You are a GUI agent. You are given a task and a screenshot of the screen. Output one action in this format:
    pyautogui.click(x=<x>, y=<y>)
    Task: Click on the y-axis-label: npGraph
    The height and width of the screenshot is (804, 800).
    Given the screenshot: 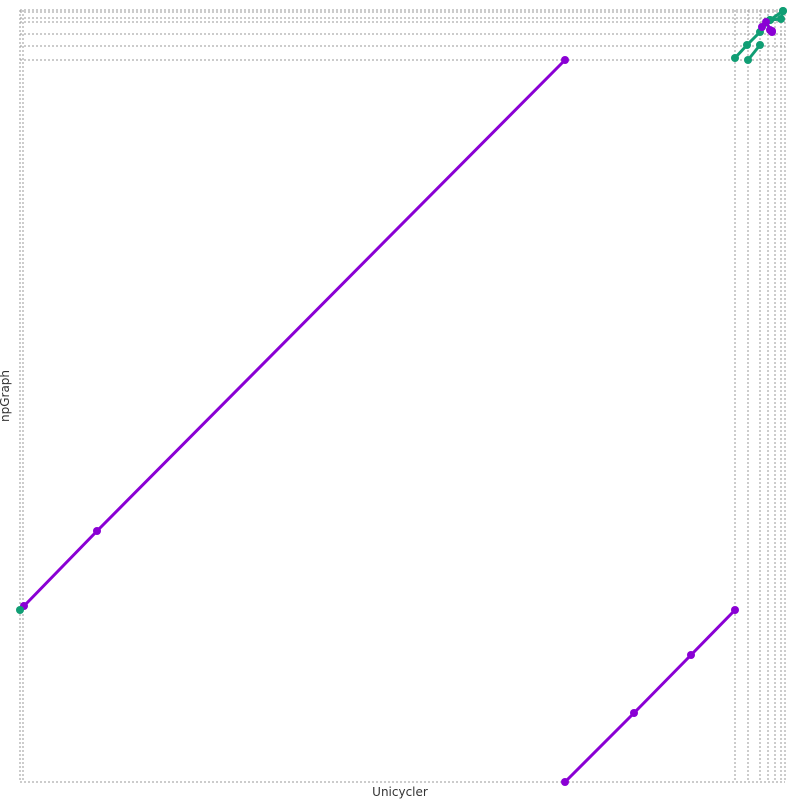 What is the action you would take?
    pyautogui.click(x=6, y=396)
    